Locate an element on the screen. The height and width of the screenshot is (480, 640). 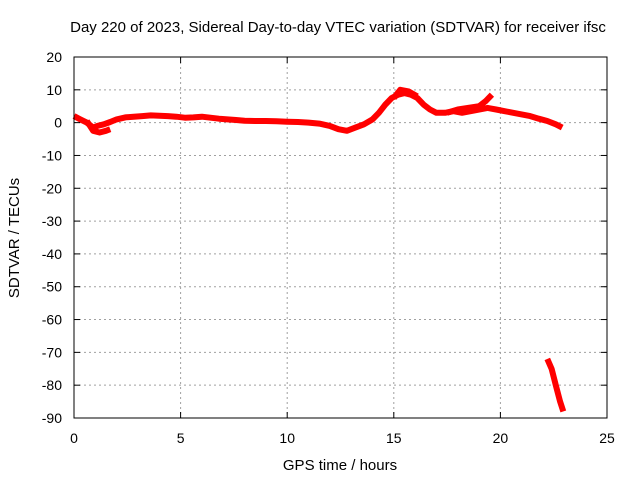
y-tick-label: 10 is located at coordinates (54, 90).